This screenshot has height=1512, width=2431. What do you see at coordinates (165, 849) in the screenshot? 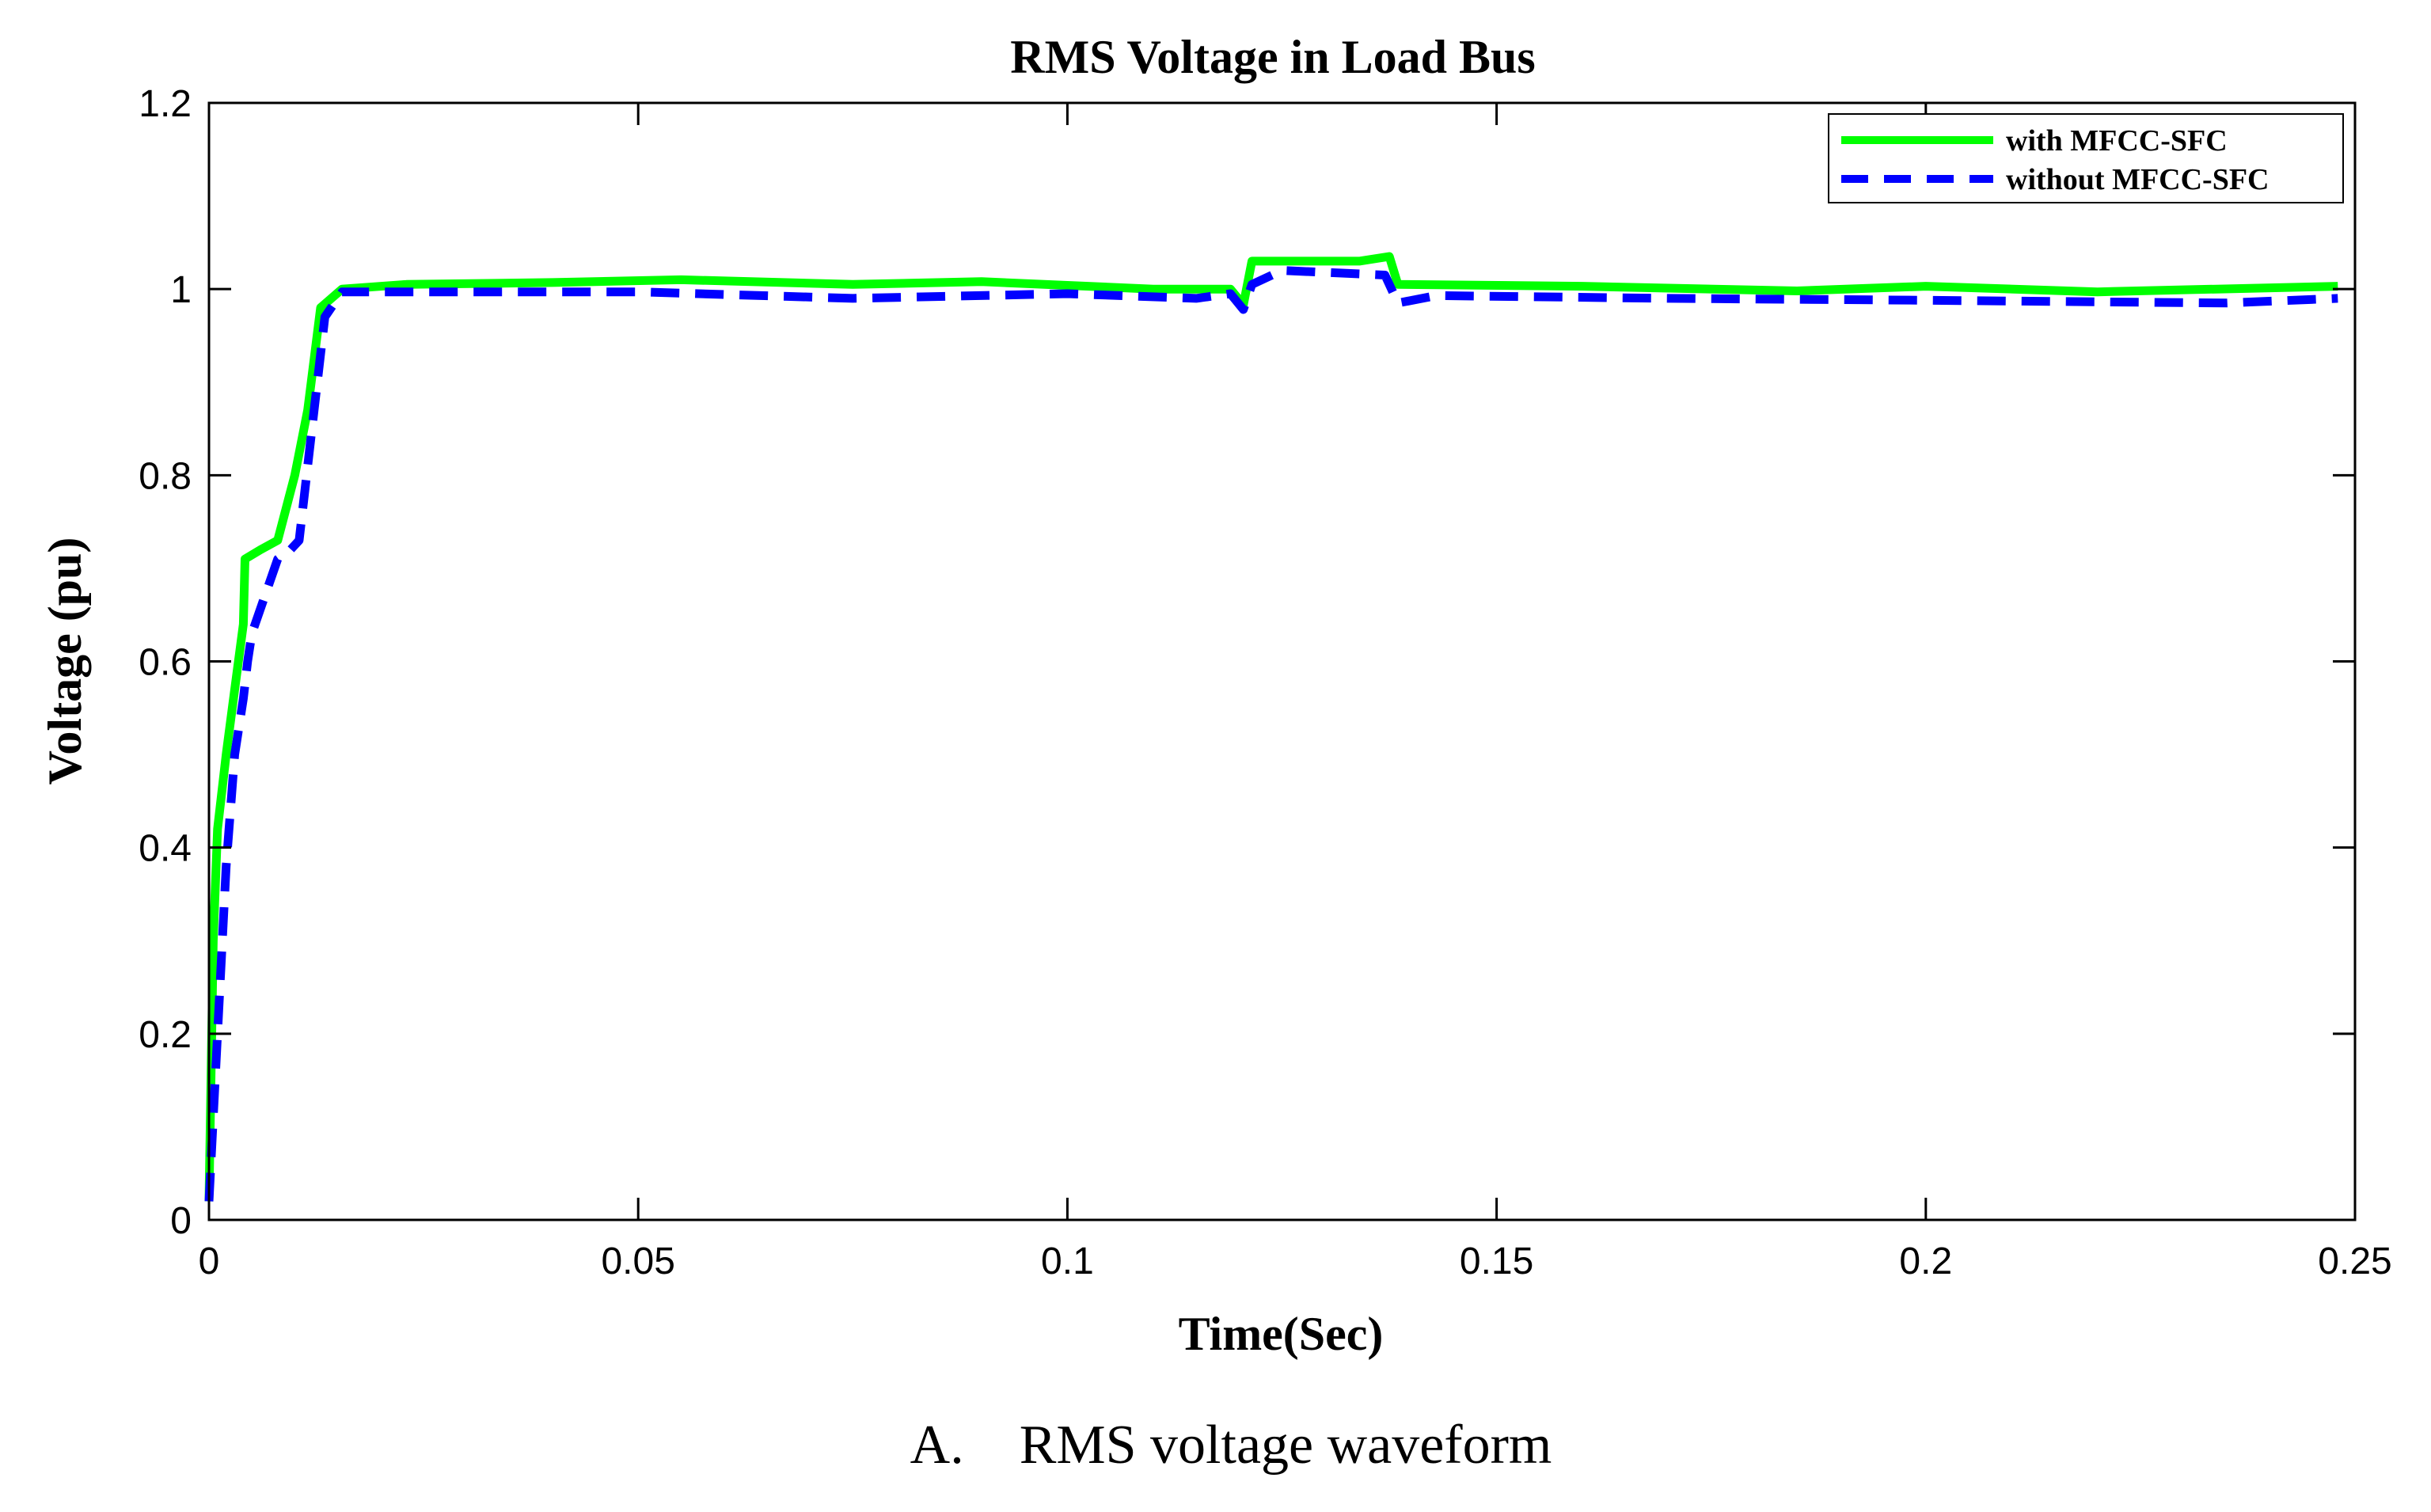
I see `y-tick-label: 0.4` at bounding box center [165, 849].